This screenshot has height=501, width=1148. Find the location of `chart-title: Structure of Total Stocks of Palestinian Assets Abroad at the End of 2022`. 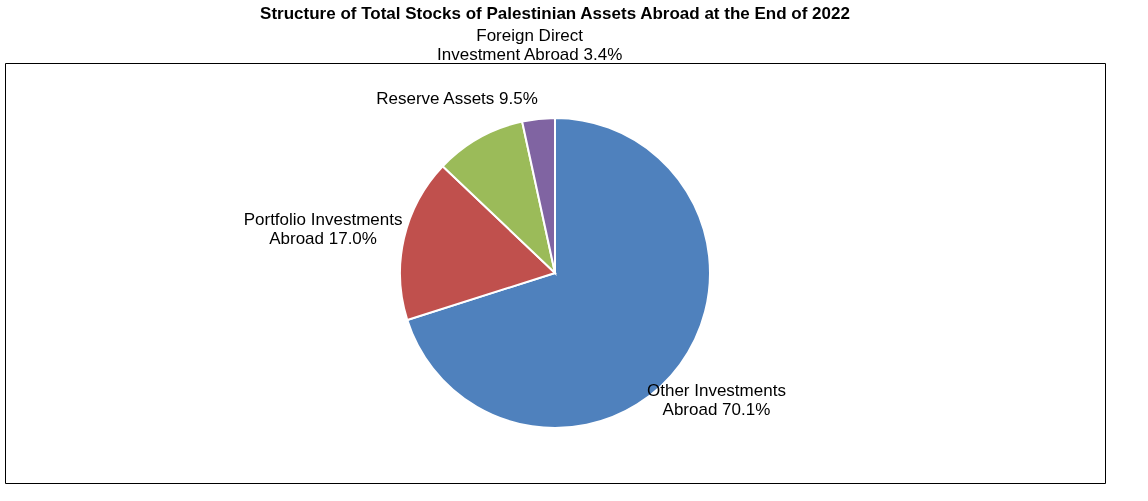

chart-title: Structure of Total Stocks of Palestinian Assets Abroad at the End of 2022 is located at coordinates (555, 14).